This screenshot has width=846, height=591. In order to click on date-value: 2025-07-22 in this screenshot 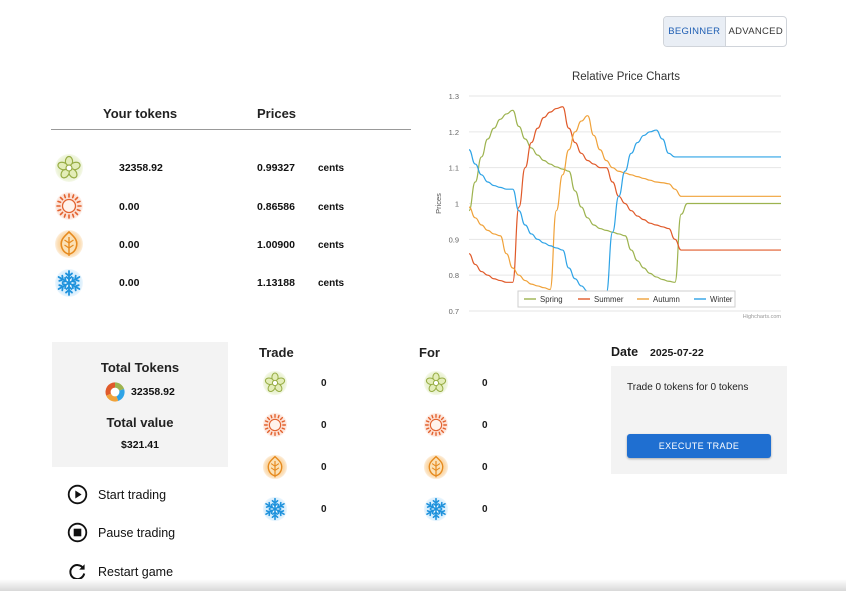, I will do `click(677, 353)`.